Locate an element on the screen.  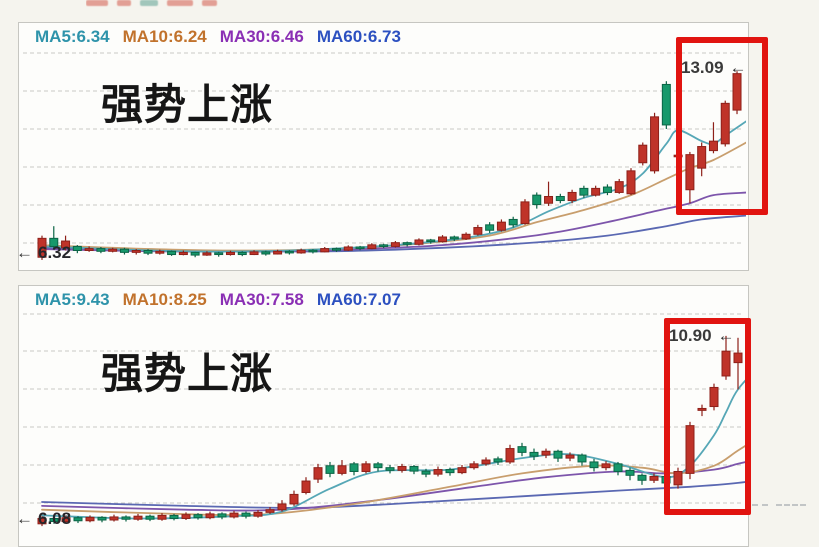
ma5-value-label: MA5:9.43 is located at coordinates (72, 299).